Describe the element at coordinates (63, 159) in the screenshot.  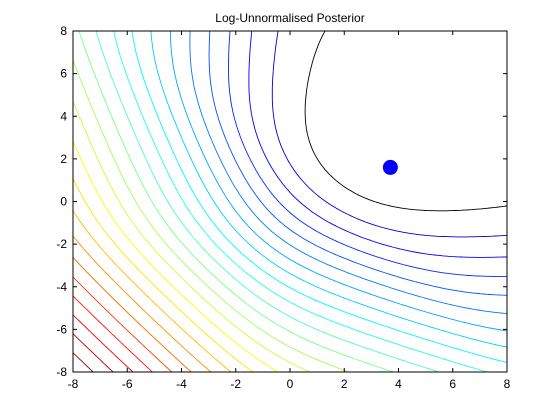
I see `y-tick-label: 2` at that location.